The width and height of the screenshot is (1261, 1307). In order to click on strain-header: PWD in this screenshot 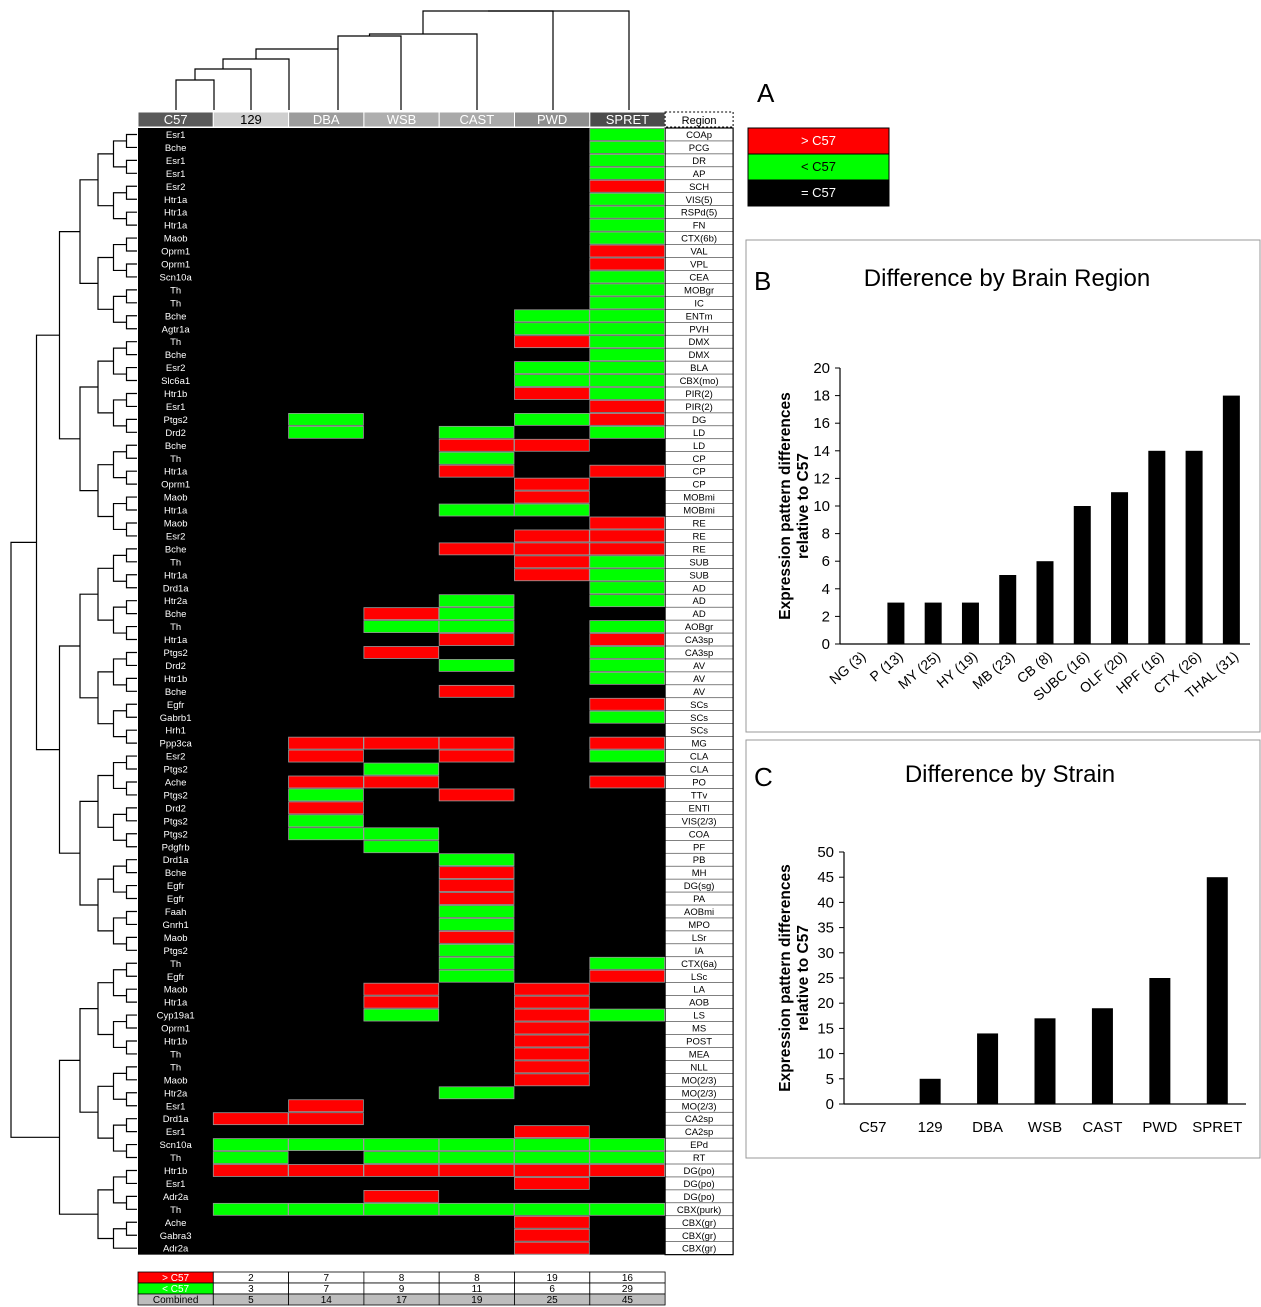, I will do `click(552, 119)`.